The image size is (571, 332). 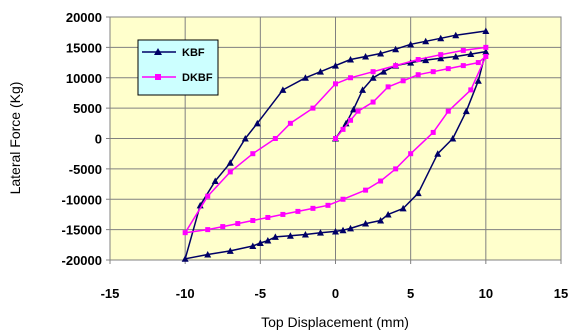 I want to click on legend-box, so click(x=178, y=67).